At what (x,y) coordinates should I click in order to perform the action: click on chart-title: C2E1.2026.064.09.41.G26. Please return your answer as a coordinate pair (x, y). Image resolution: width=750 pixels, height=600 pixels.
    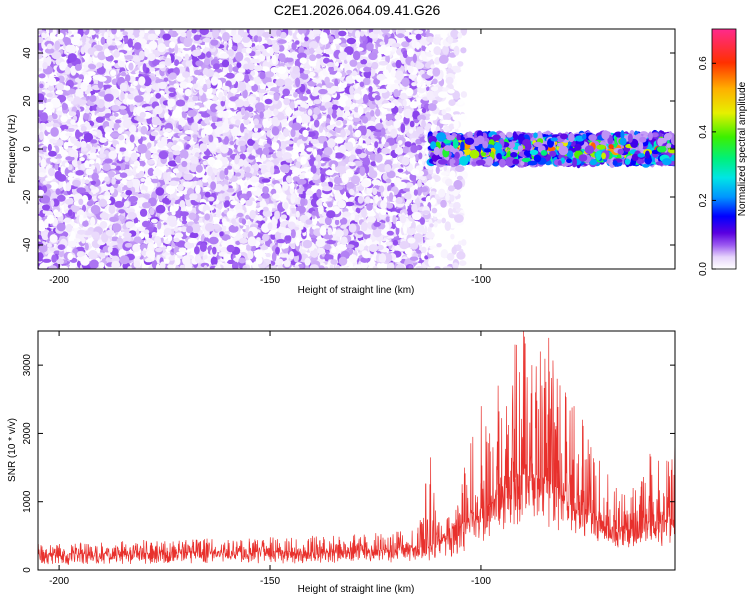
    Looking at the image, I should click on (357, 10).